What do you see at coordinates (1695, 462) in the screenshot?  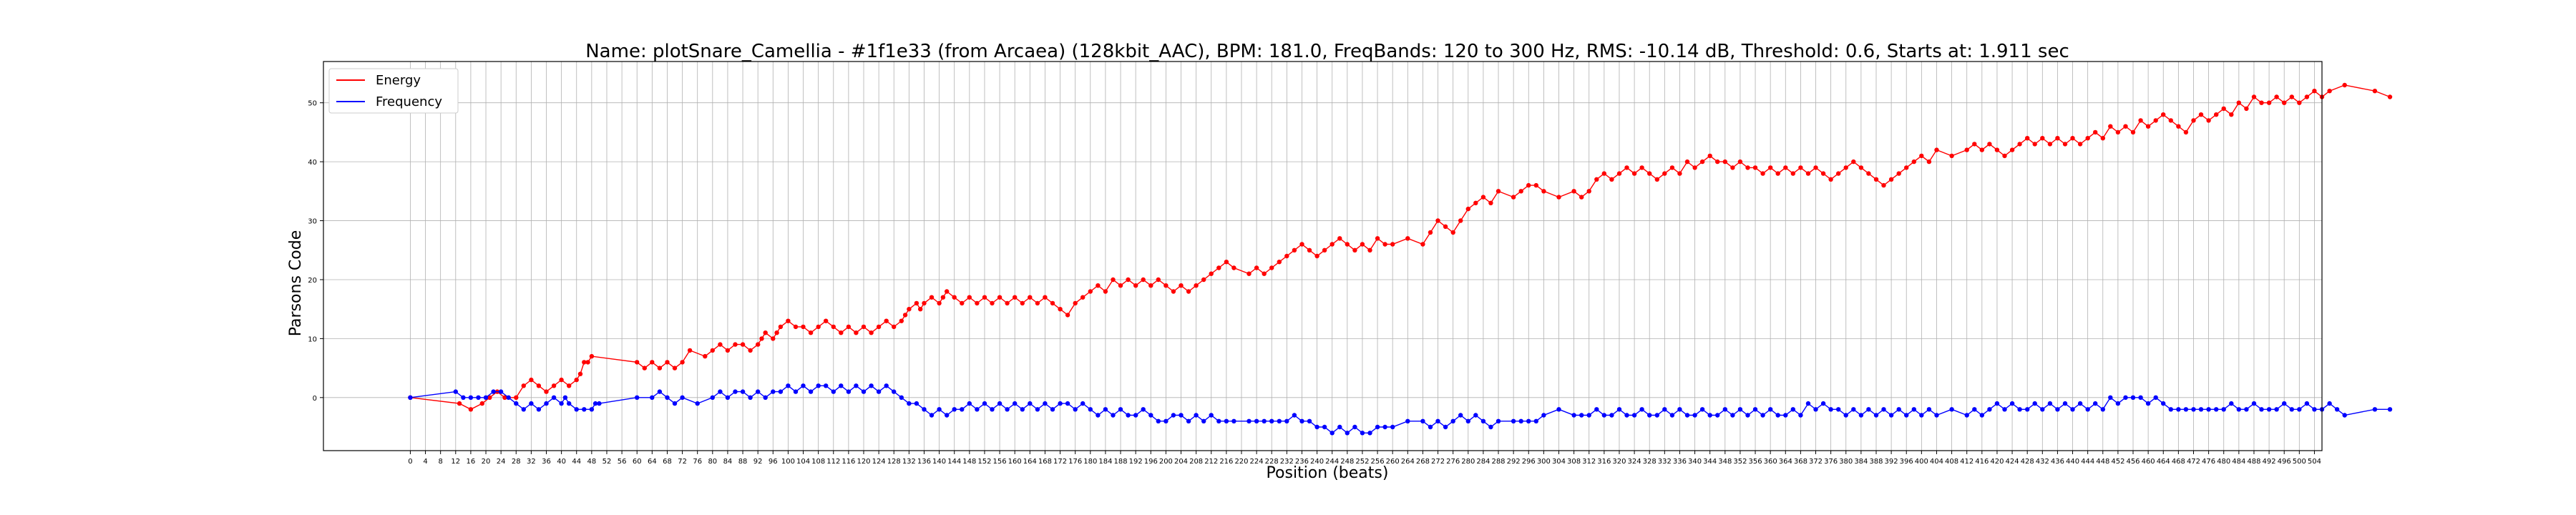 I see `x-tick-label: 340` at bounding box center [1695, 462].